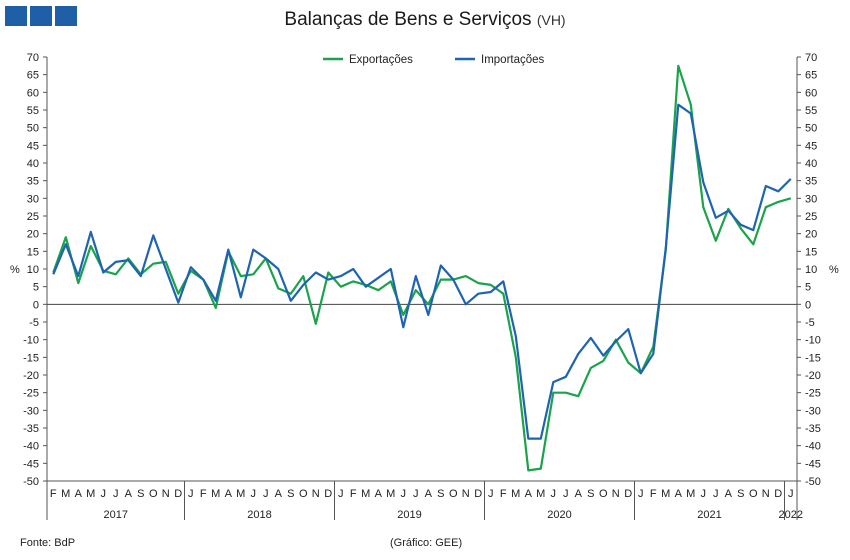  What do you see at coordinates (31, 394) in the screenshot?
I see `y-tick-label-left: -25` at bounding box center [31, 394].